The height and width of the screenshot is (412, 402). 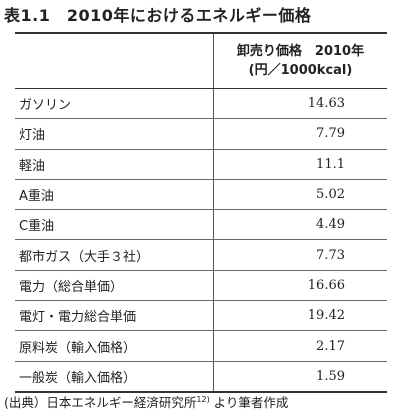 What do you see at coordinates (114, 377) in the screenshot?
I see `row-label: 一般炭（輸入価格）` at bounding box center [114, 377].